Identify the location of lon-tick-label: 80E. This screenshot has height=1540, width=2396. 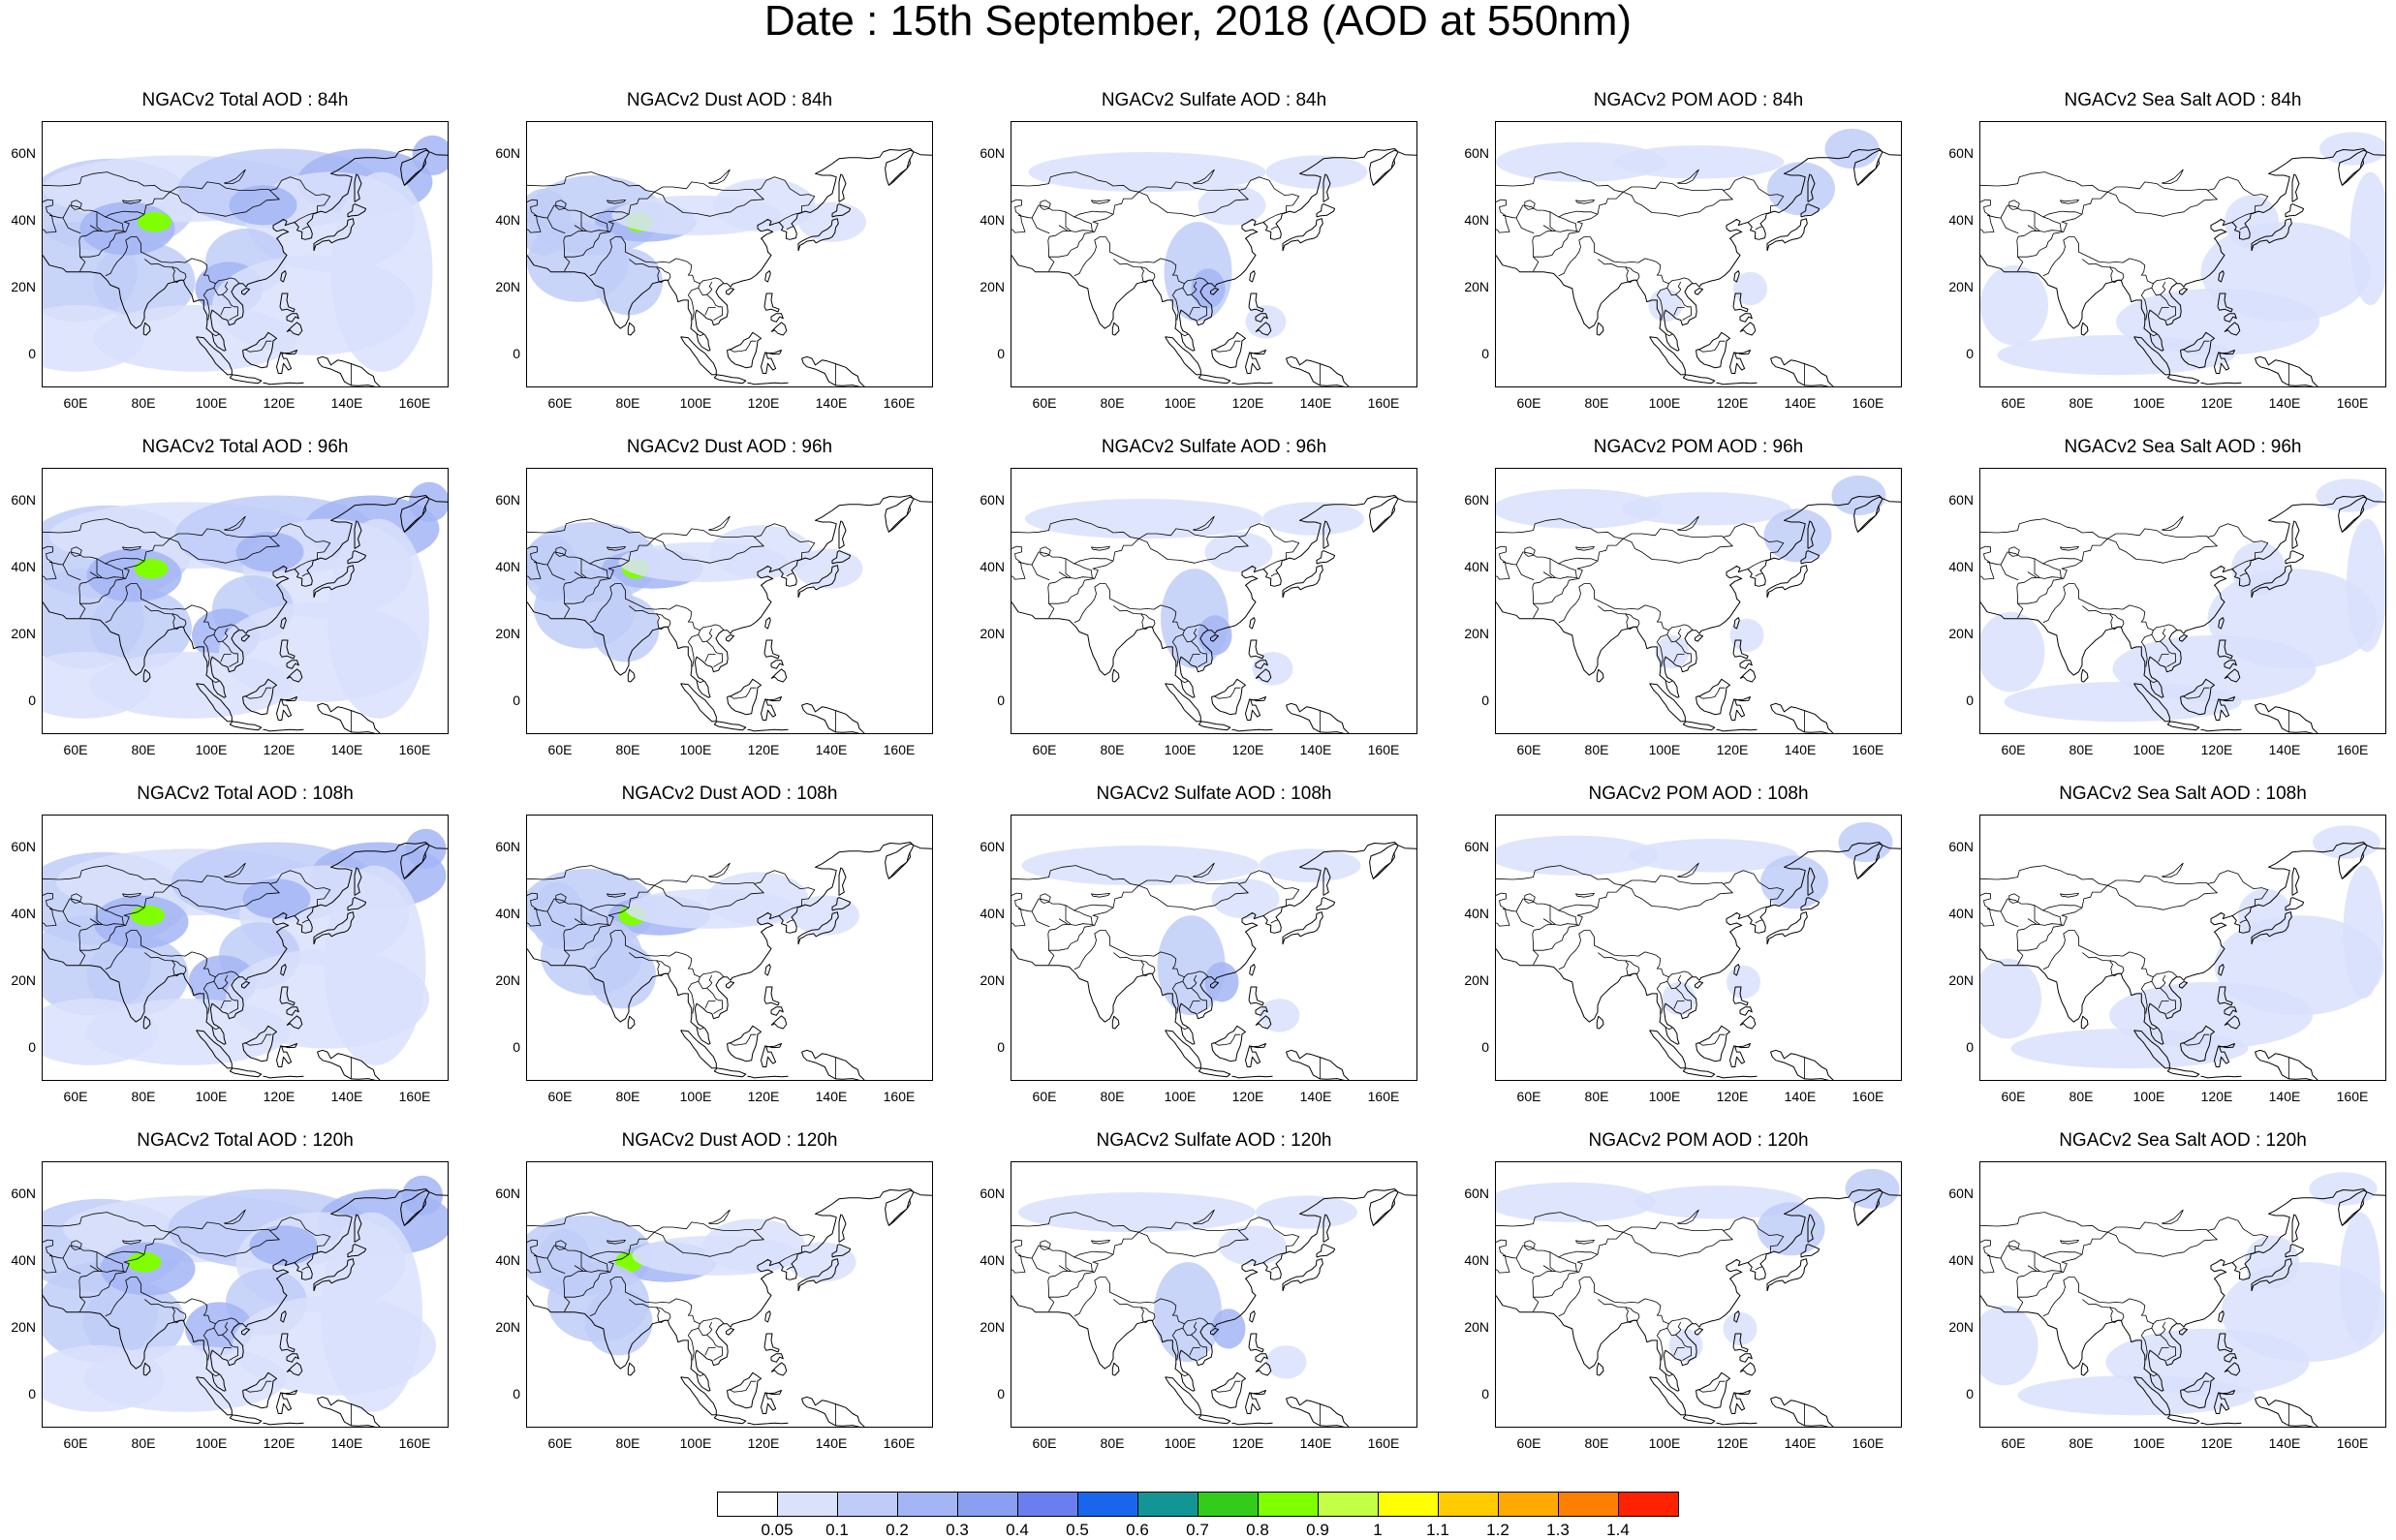
(143, 750).